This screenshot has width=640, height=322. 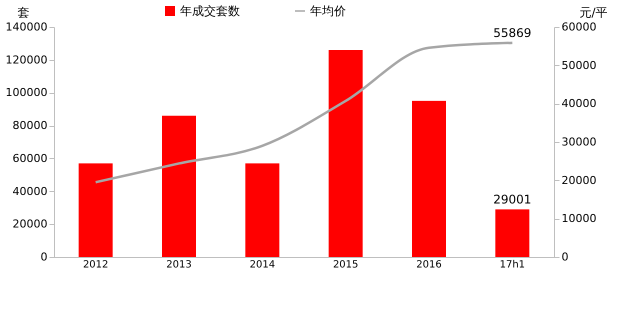 What do you see at coordinates (512, 33) in the screenshot?
I see `data-label: 55869` at bounding box center [512, 33].